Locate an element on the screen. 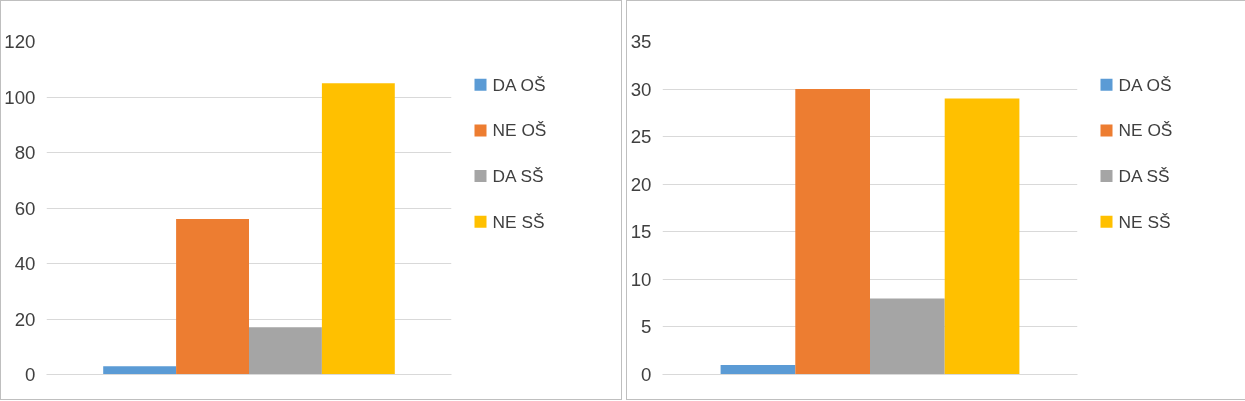 This screenshot has width=1245, height=401. y-tick-label: 40 is located at coordinates (25, 263).